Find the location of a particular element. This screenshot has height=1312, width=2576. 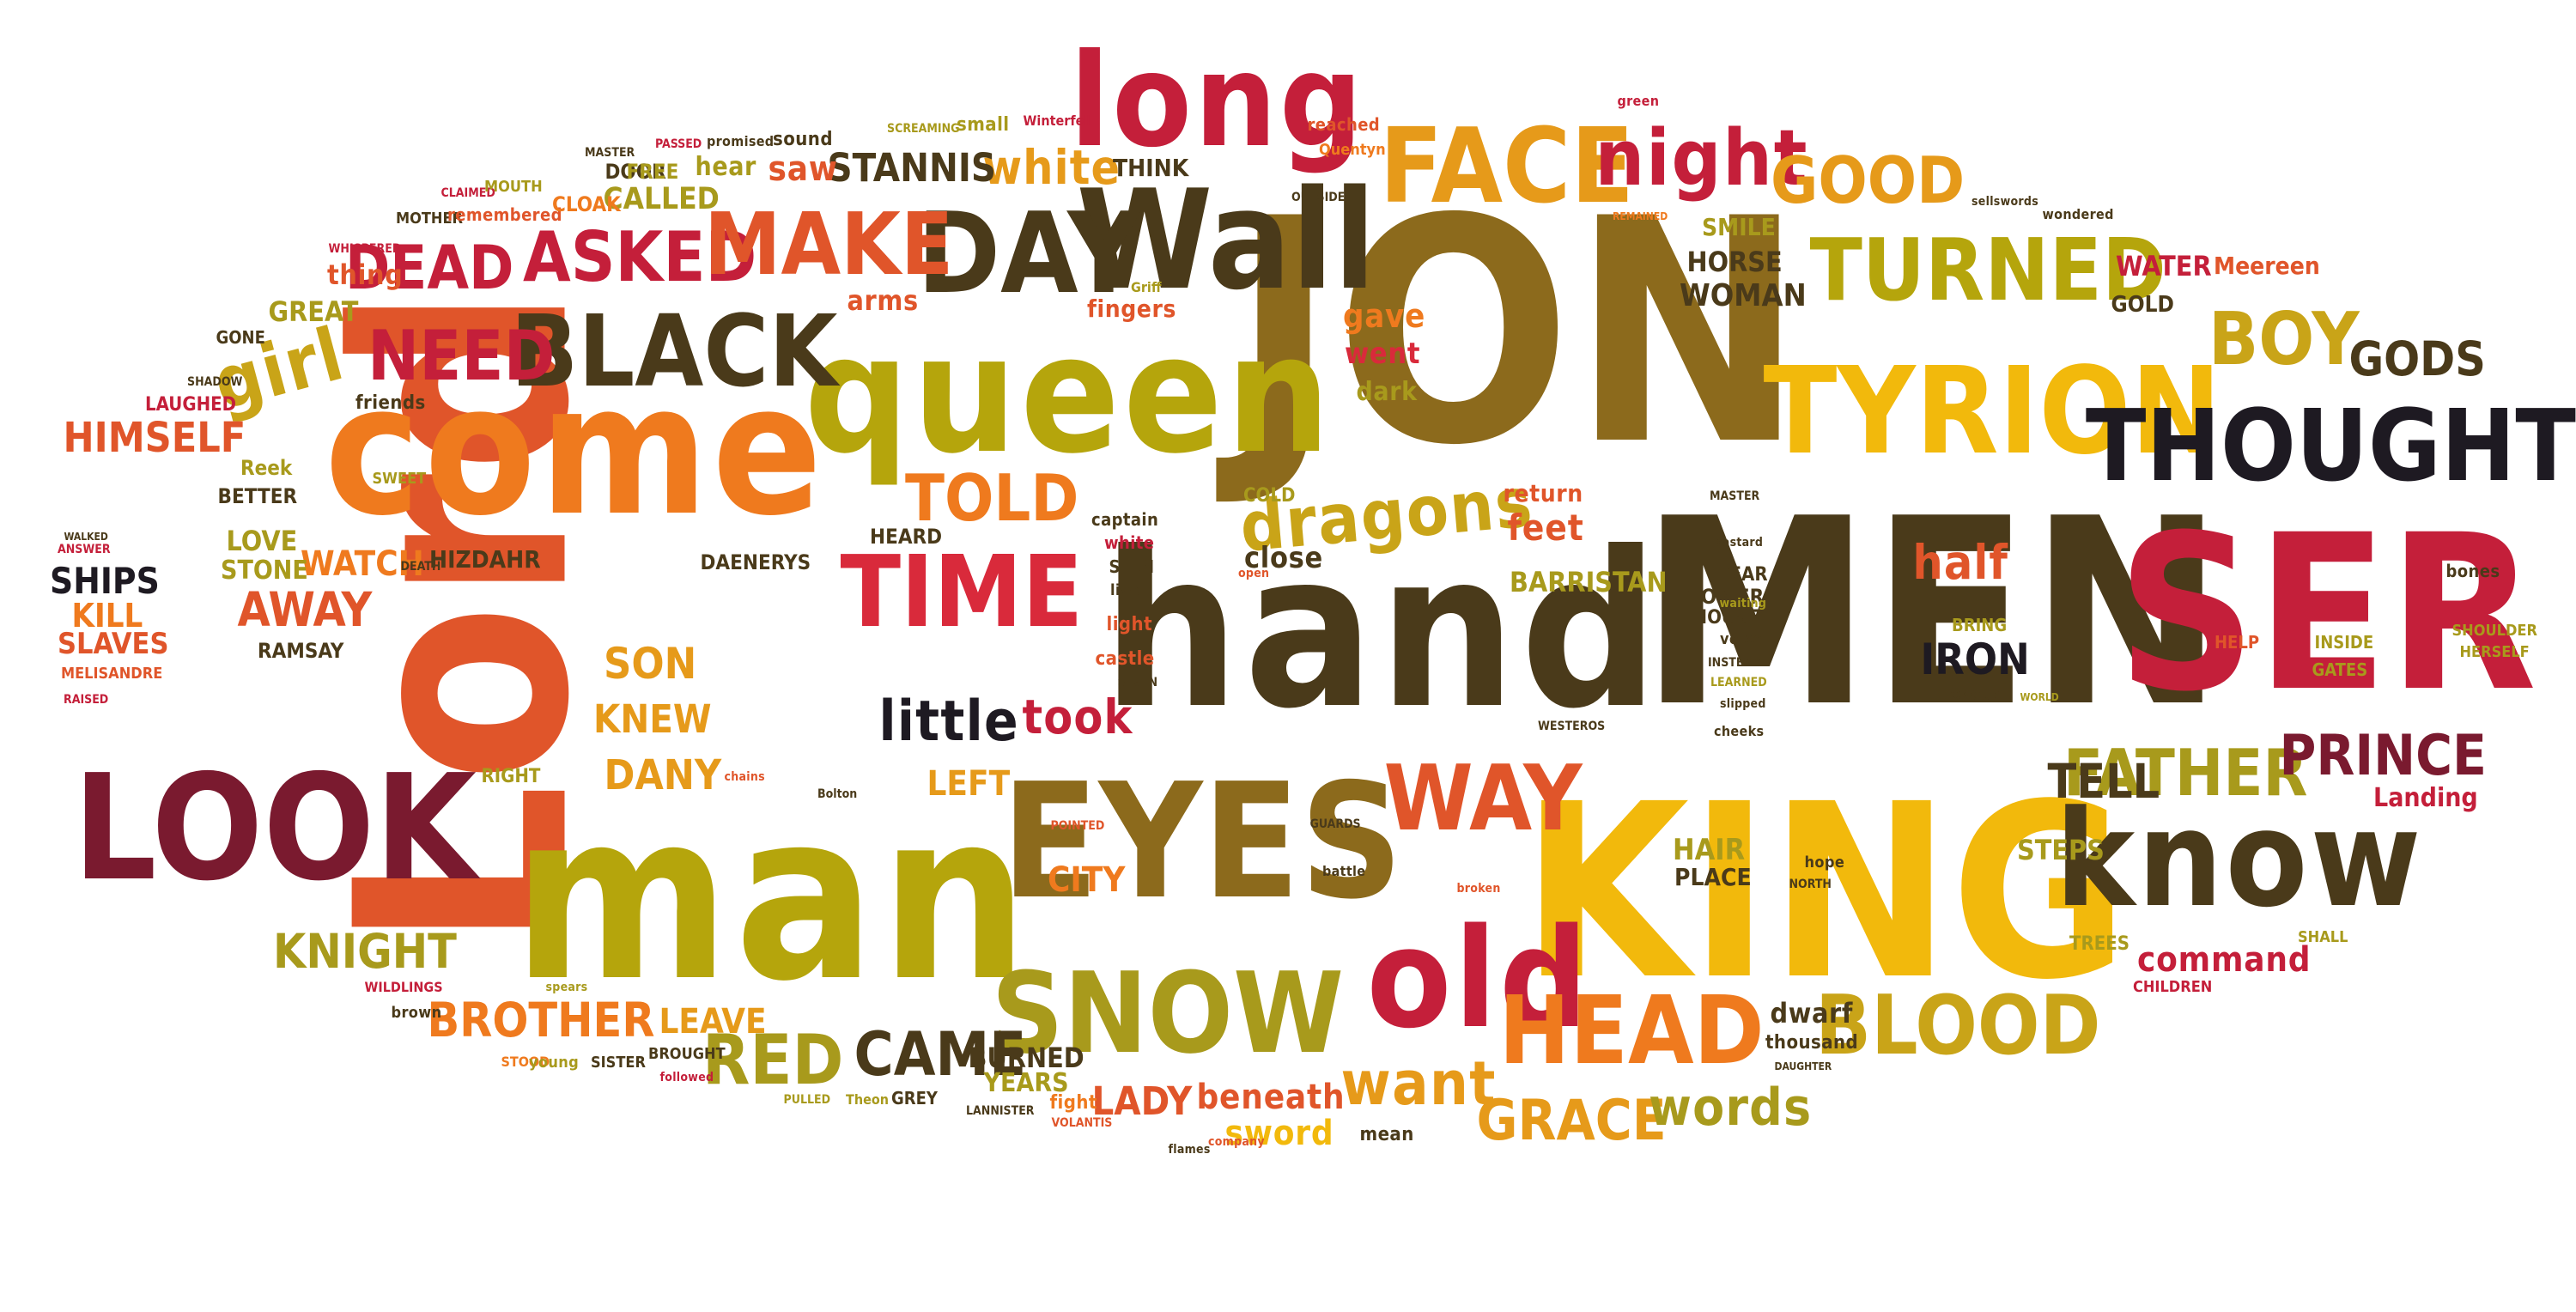

word-man: man is located at coordinates (773, 897).